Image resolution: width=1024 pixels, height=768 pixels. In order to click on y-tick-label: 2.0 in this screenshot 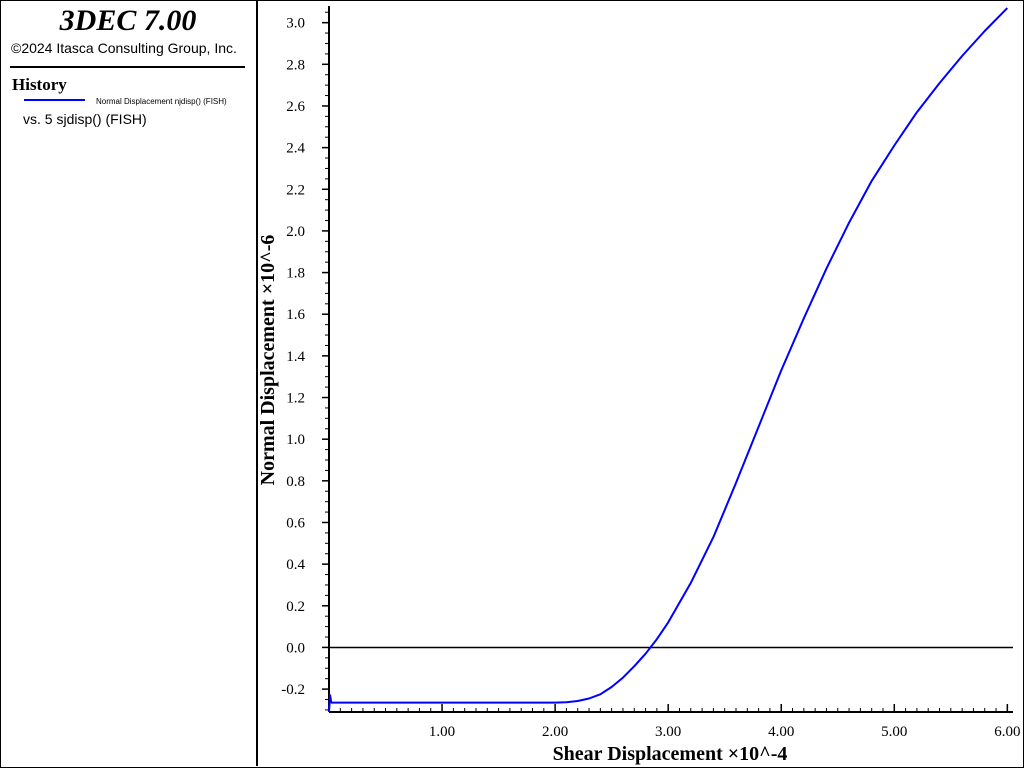, I will do `click(295, 232)`.